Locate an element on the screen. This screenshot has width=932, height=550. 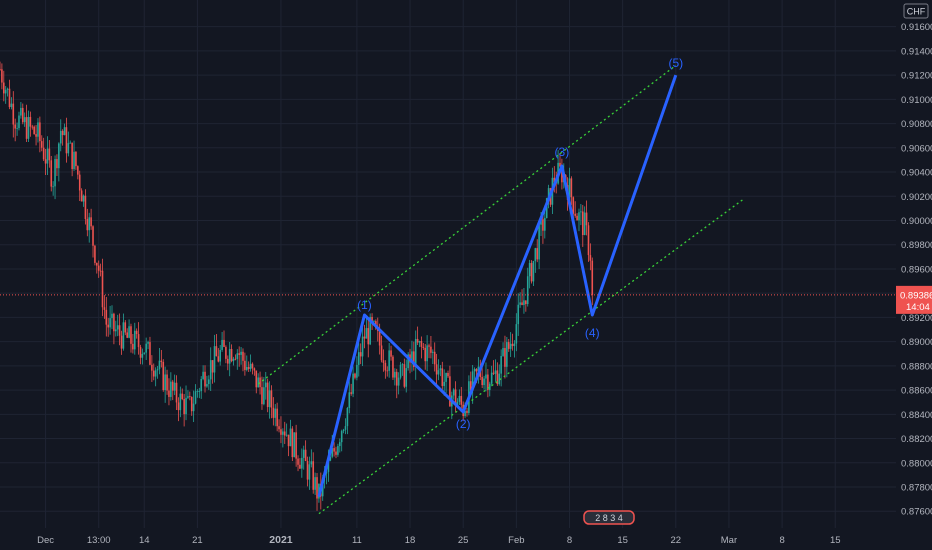
price-axis is located at coordinates (914, 275).